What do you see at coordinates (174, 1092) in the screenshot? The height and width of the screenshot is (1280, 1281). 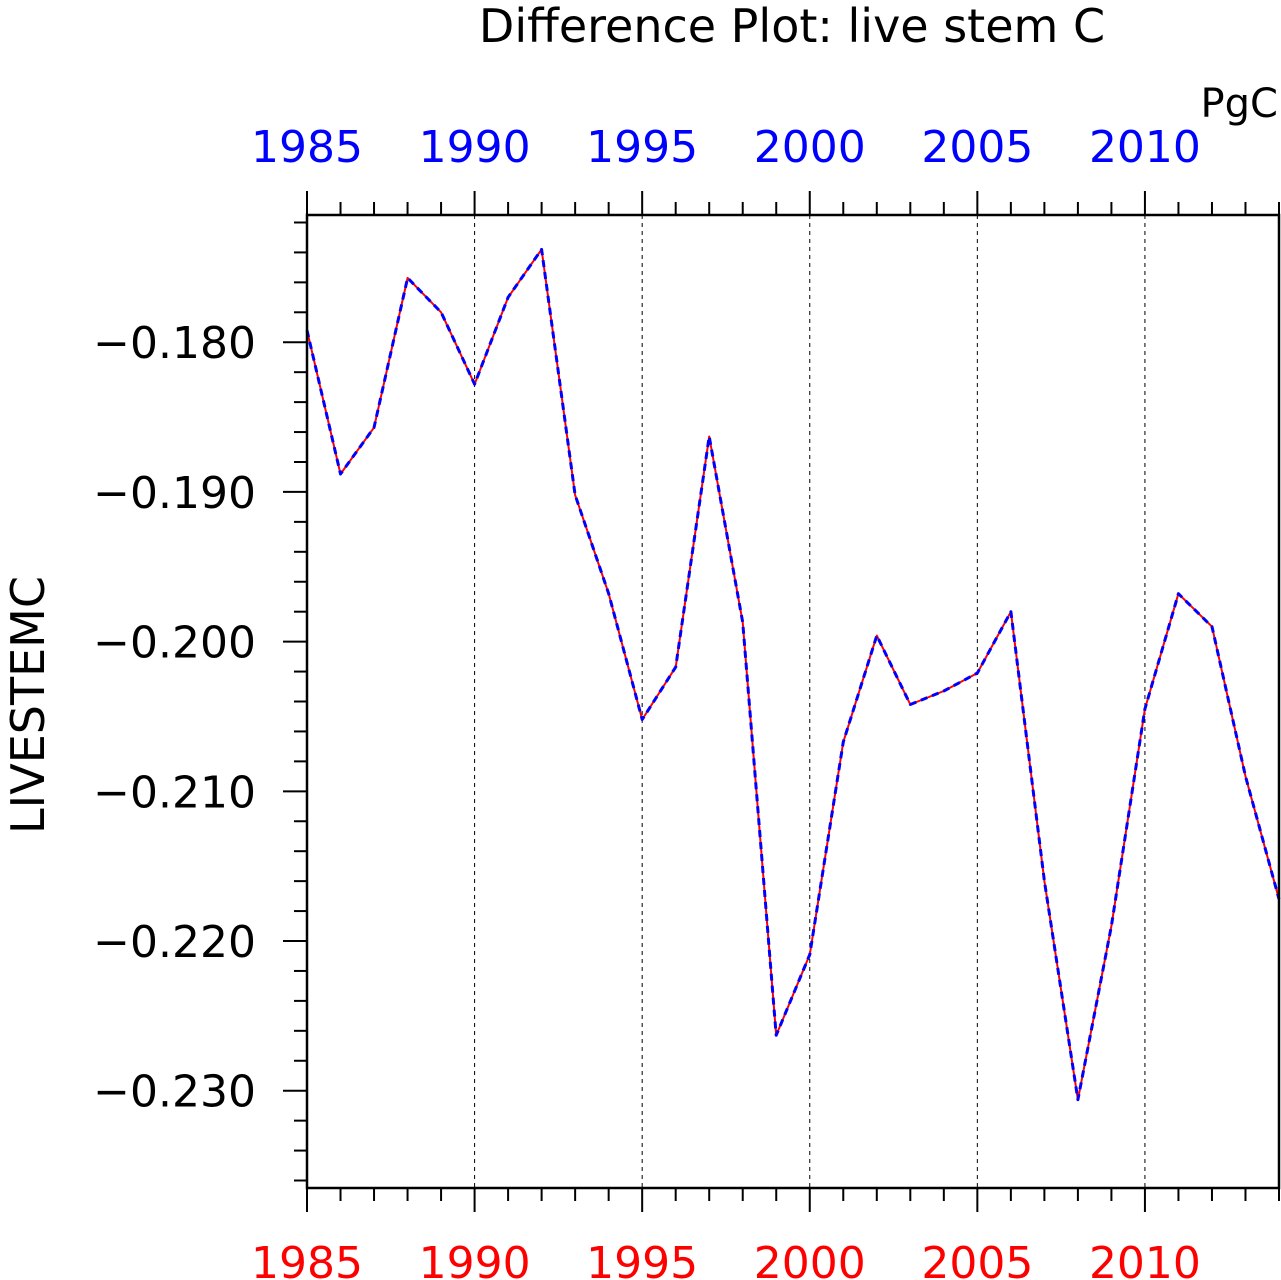 I see `y-tick-label: −0.230` at bounding box center [174, 1092].